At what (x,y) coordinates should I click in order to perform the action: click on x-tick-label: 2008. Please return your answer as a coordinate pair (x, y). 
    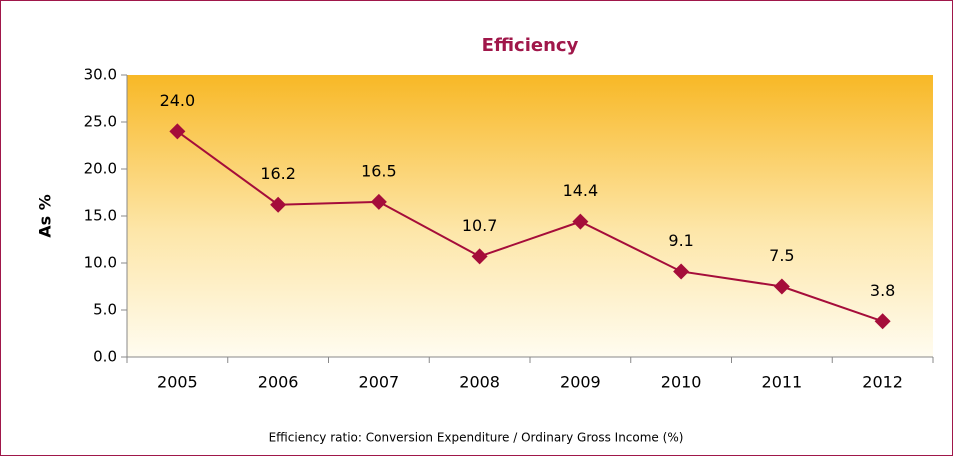
    Looking at the image, I should click on (479, 382).